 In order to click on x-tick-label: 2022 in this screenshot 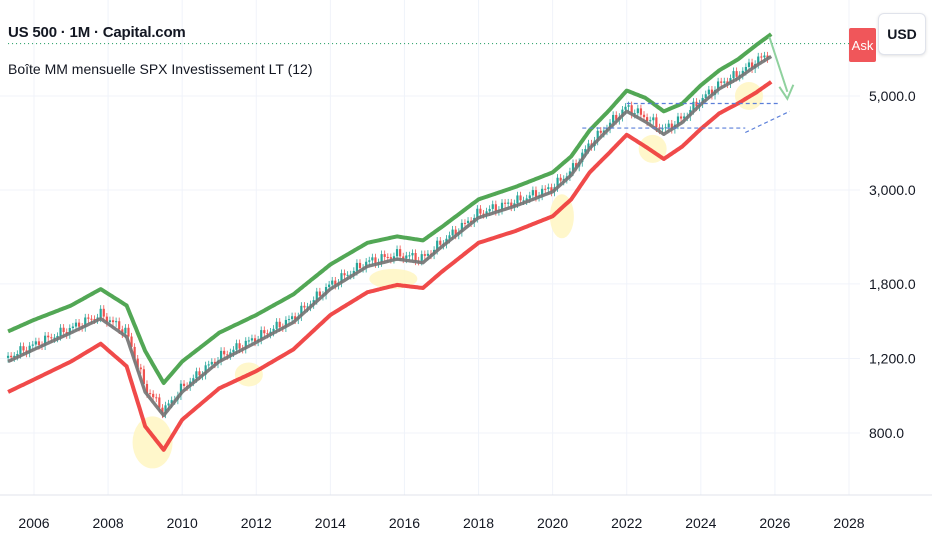, I will do `click(626, 523)`.